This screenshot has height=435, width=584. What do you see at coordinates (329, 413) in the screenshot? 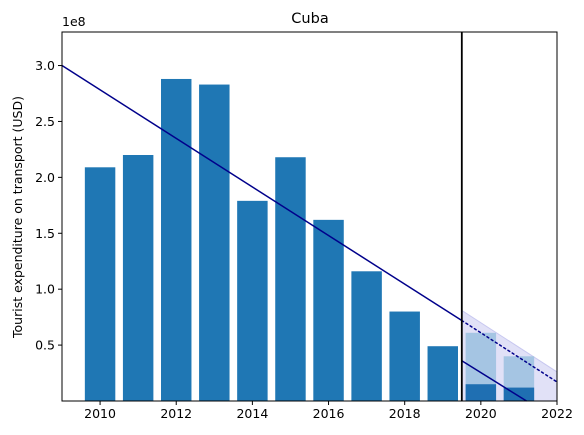
I see `x-tick-label-2016: 2016` at bounding box center [329, 413].